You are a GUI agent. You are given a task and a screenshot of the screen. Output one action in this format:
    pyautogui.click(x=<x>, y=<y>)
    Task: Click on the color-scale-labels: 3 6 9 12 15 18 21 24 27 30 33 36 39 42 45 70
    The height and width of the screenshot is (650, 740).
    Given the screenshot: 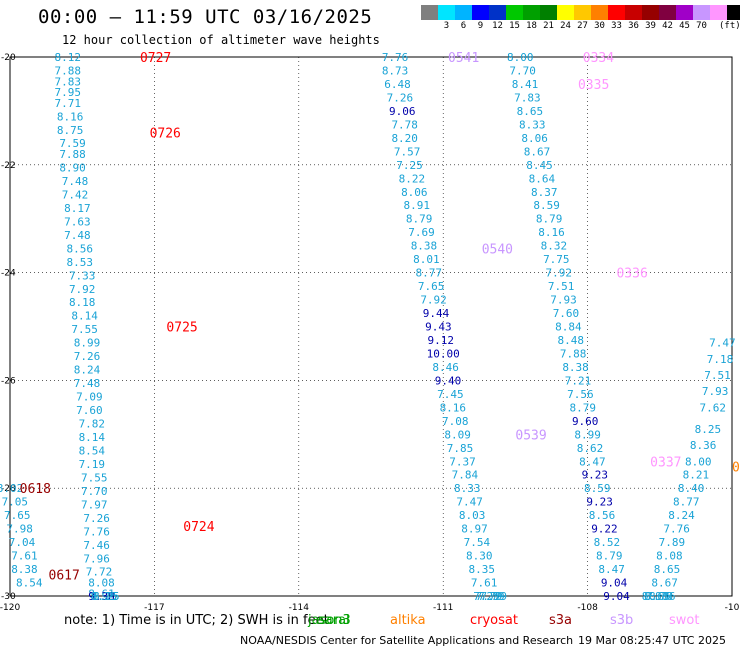 What is the action you would take?
    pyautogui.click(x=574, y=26)
    